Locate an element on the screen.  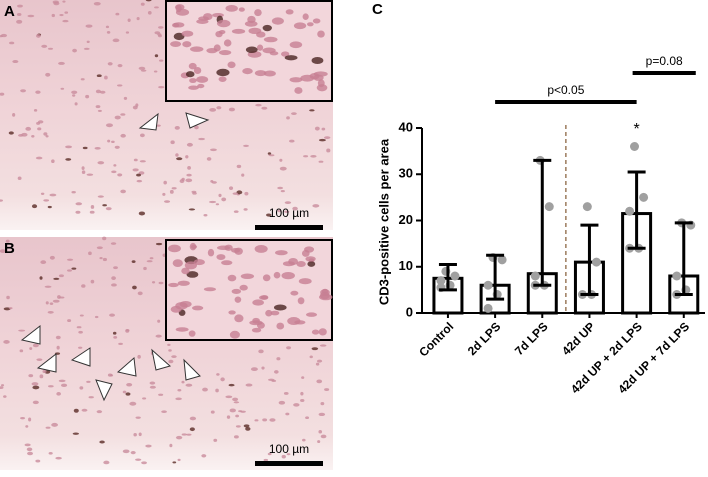
y-tick-label: 0 is located at coordinates (409, 311).